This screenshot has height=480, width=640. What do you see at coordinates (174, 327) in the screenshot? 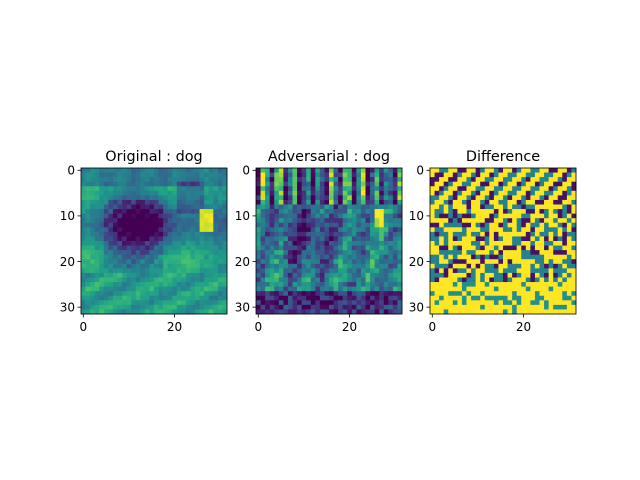
I see `x-tick-label: 20` at bounding box center [174, 327].